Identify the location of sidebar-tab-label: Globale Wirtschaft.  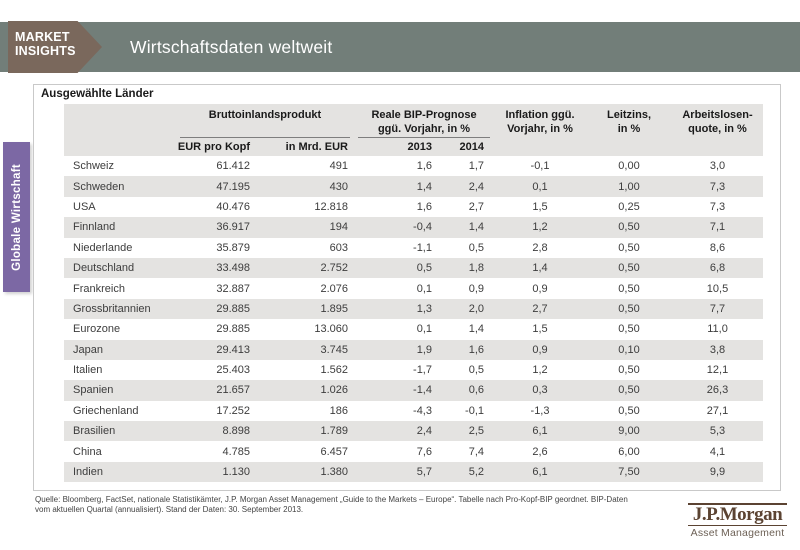
(16, 217).